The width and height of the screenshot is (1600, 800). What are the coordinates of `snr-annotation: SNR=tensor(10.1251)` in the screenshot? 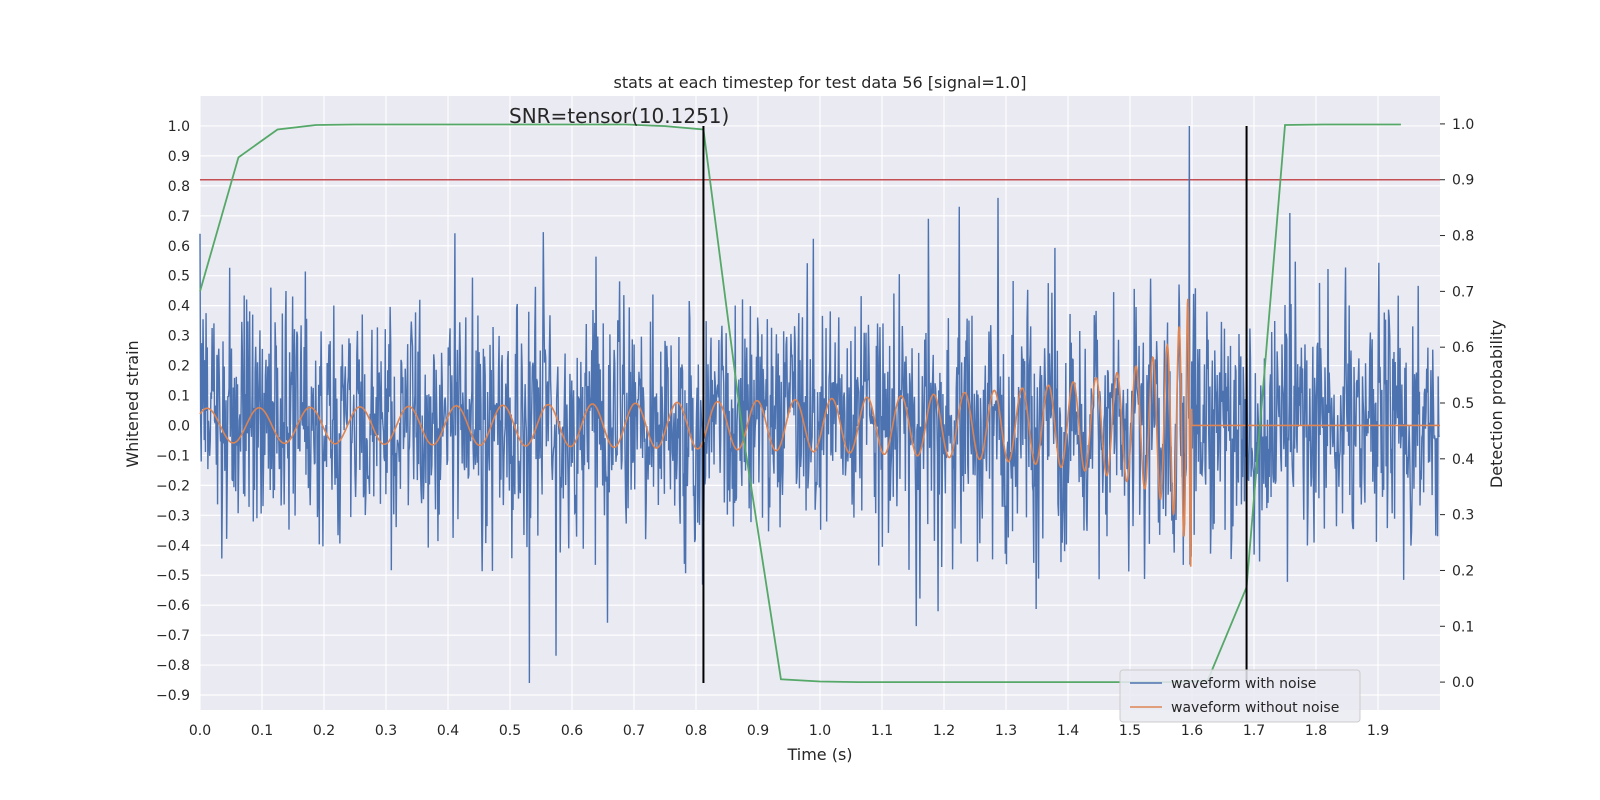 It's located at (619, 116).